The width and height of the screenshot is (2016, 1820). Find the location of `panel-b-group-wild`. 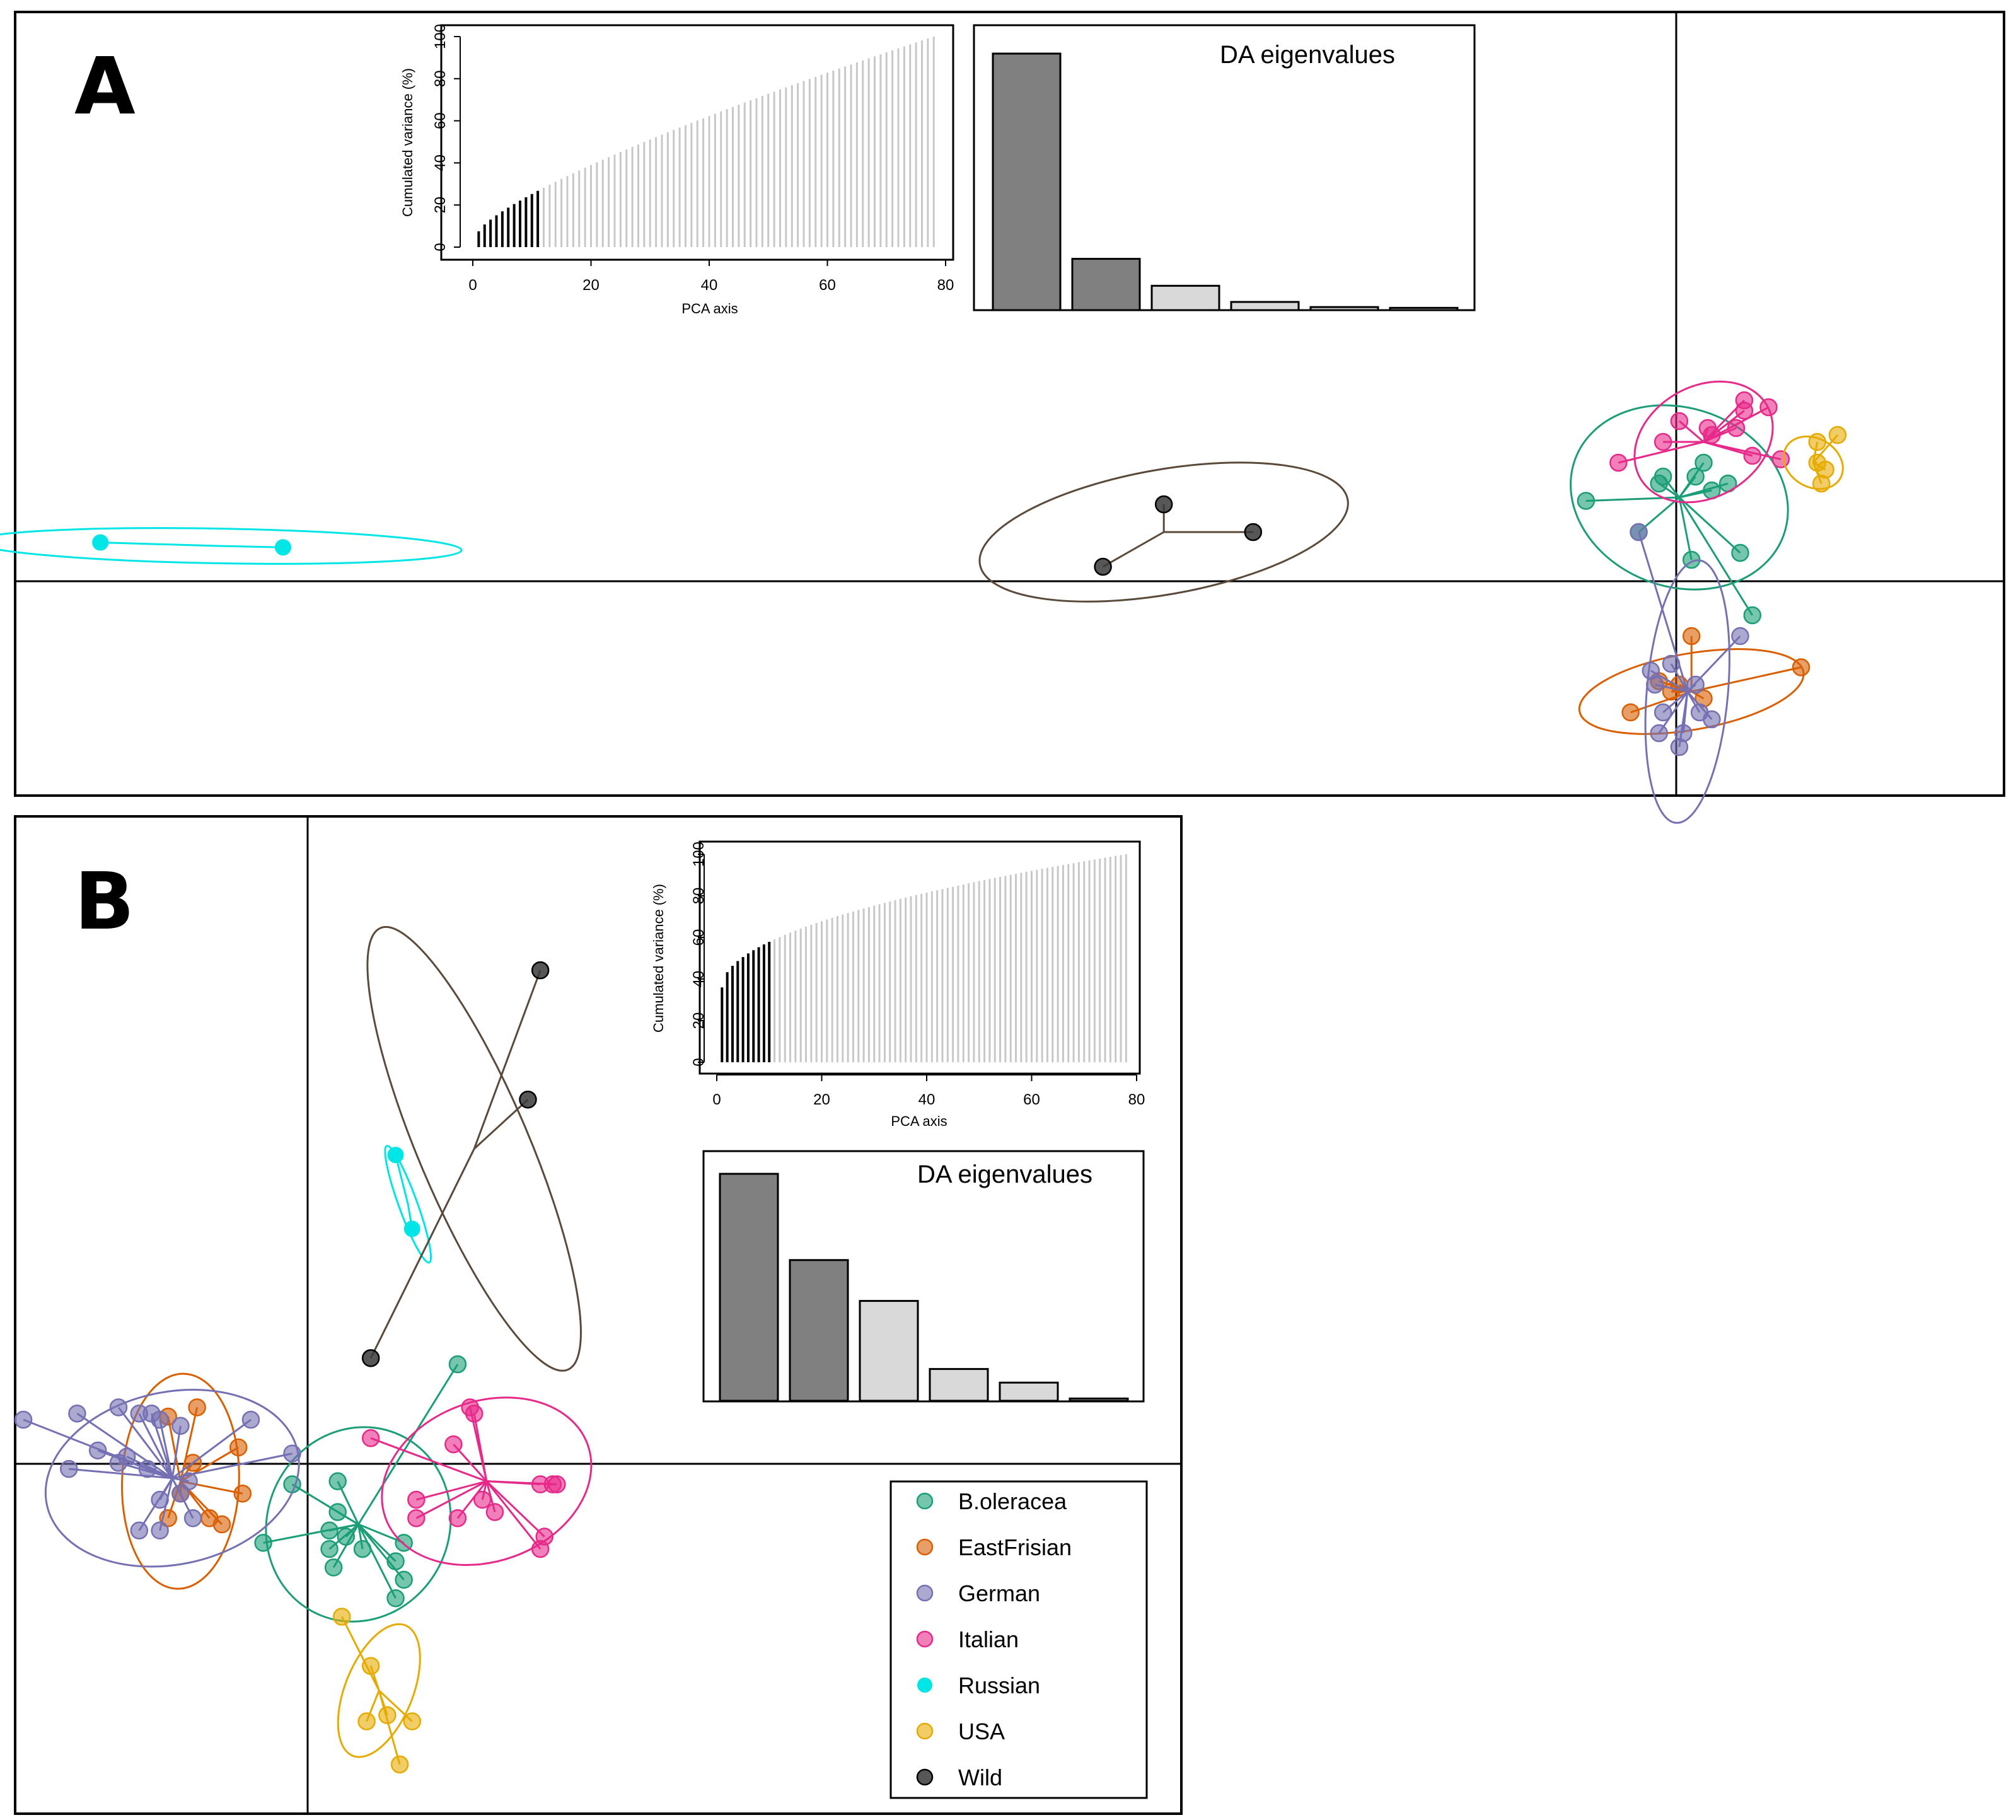

panel-b-group-wild is located at coordinates (471, 1148).